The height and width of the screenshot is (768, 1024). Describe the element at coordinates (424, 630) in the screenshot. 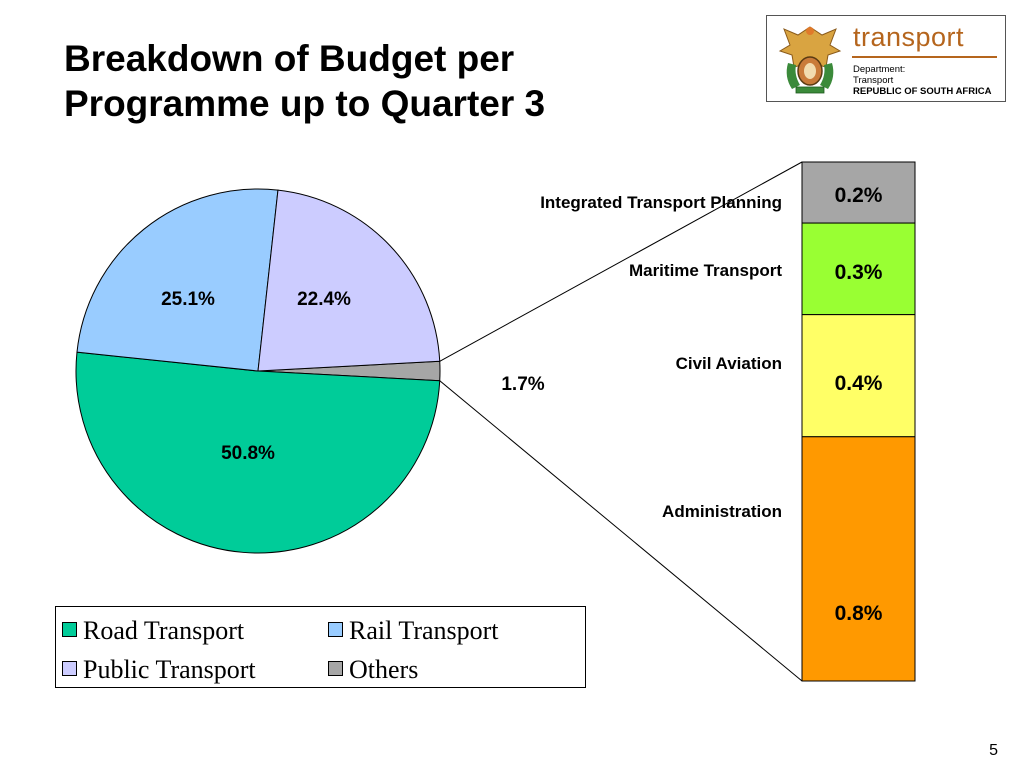

I see `legend-label-rail: Rail Transport` at that location.